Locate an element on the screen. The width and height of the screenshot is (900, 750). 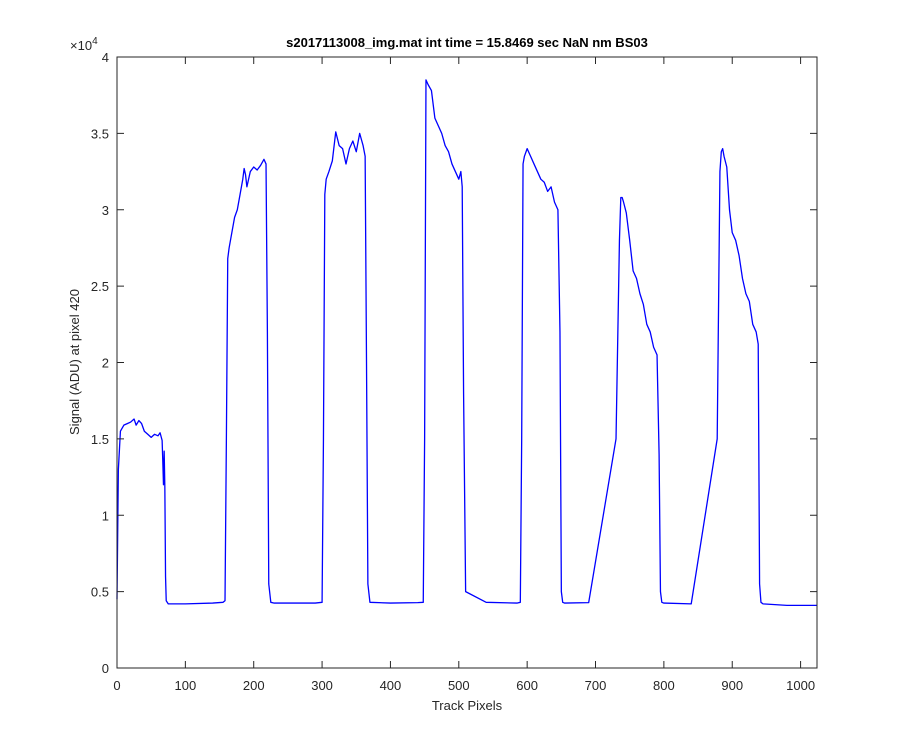
y-tick-label: 1 is located at coordinates (105, 515).